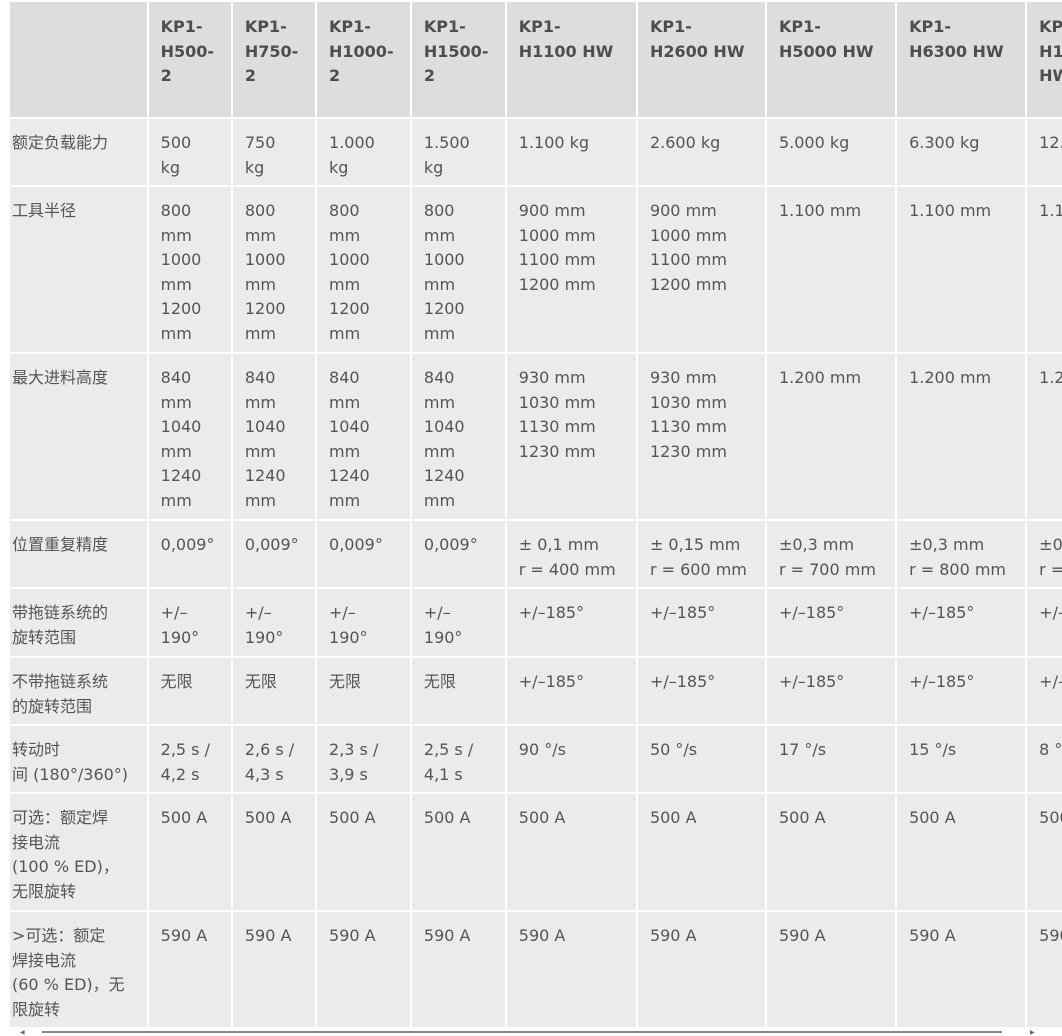 This screenshot has height=1036, width=1062. Describe the element at coordinates (78, 269) in the screenshot. I see `row-label: 工具半径` at that location.